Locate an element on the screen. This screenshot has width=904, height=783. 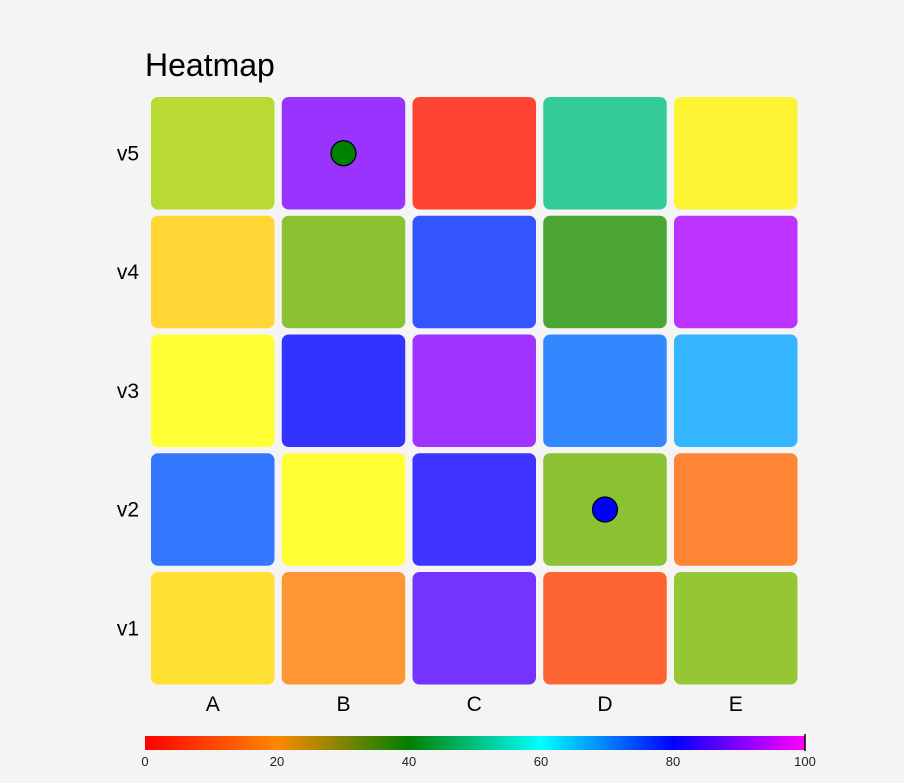
y-tick-label-v5: v5 is located at coordinates (128, 153).